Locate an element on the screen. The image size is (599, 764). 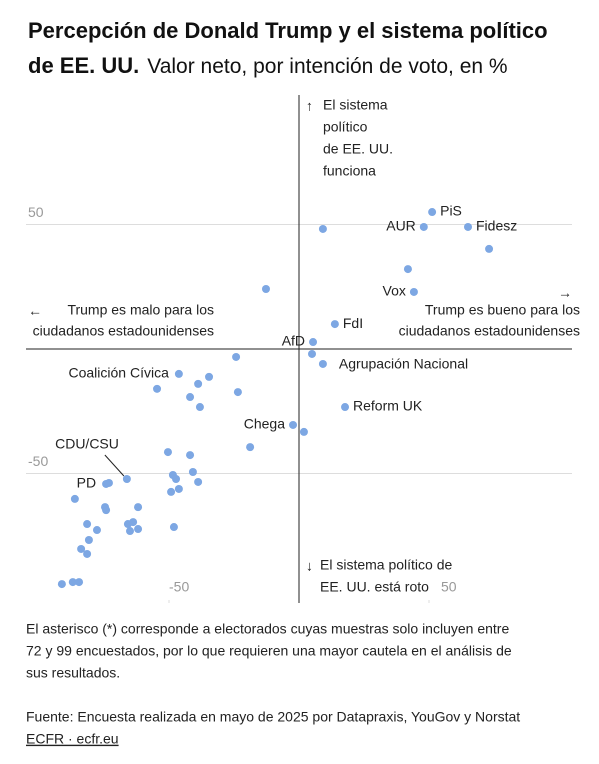
credit: ECFR · ecfr.eu is located at coordinates (72, 739).